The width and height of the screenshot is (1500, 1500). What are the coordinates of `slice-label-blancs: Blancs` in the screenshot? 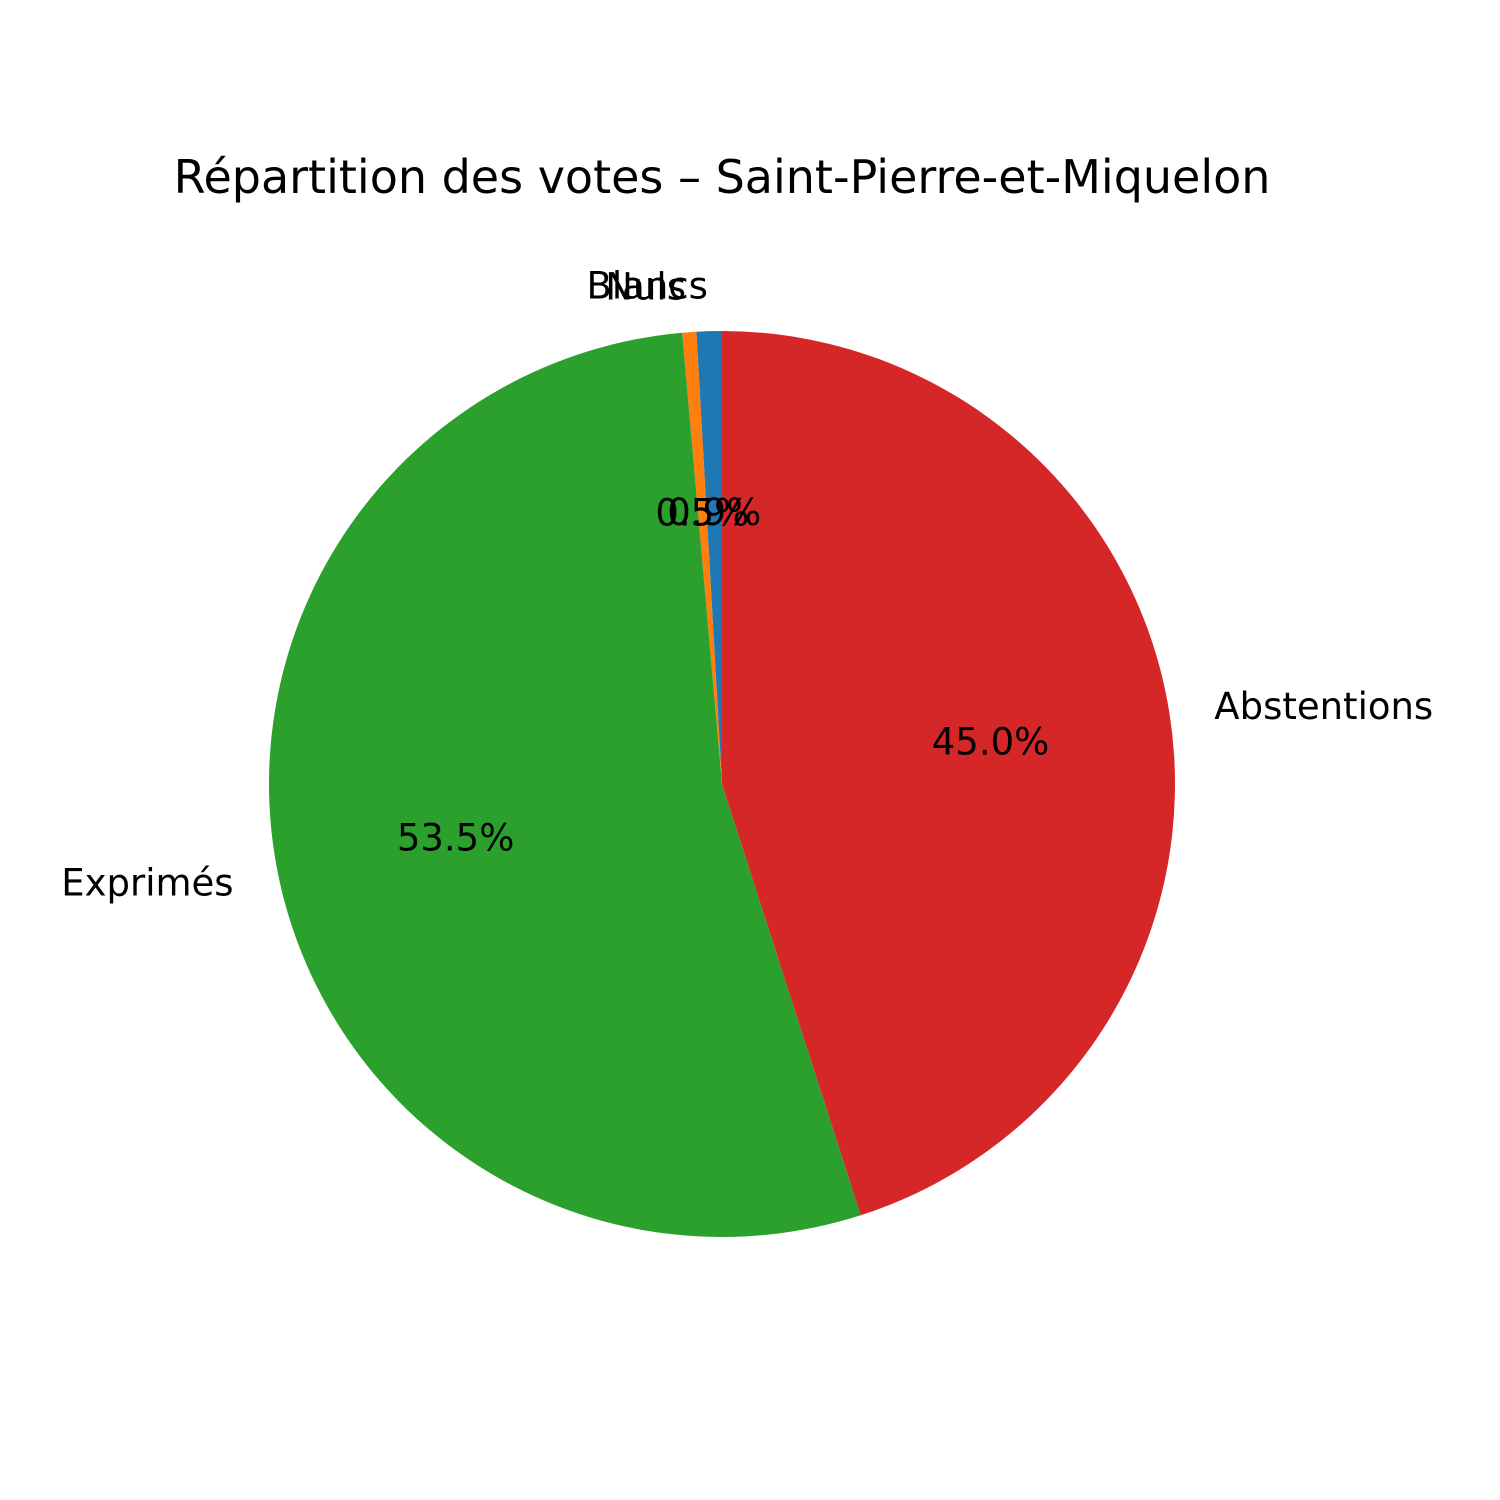 It's located at (646, 285).